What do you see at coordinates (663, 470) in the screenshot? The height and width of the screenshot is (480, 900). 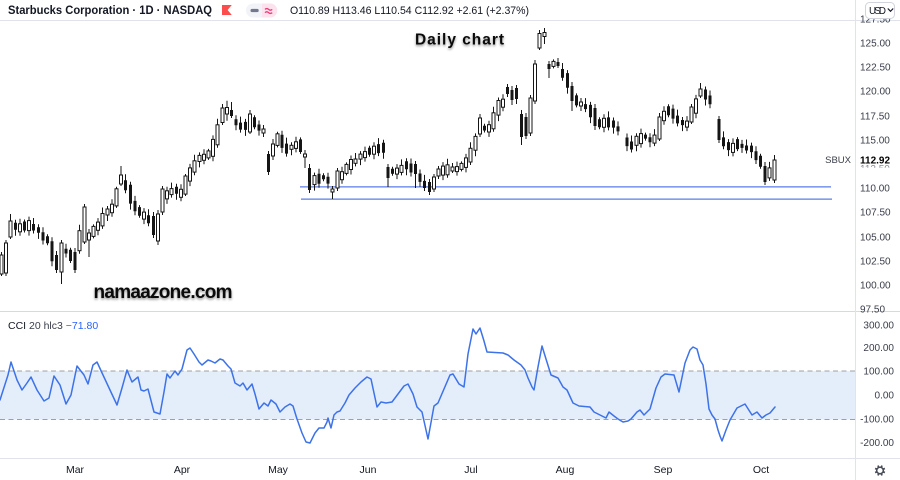 I see `svg-text: Sep` at bounding box center [663, 470].